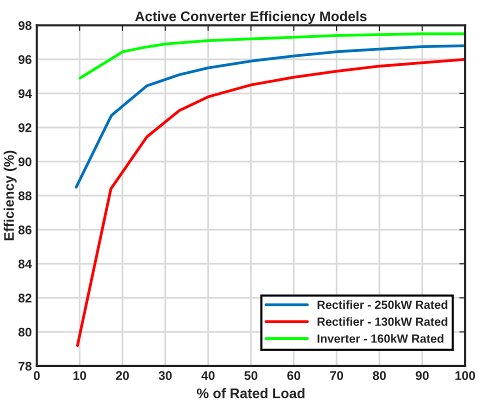 The image size is (478, 408). I want to click on x-tick-label: 100, so click(465, 375).